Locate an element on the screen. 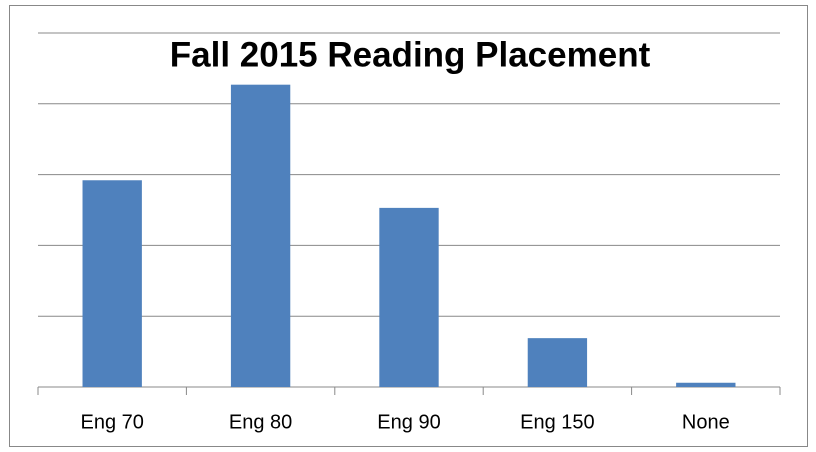 The width and height of the screenshot is (816, 452). x-tick-label: Eng 80 is located at coordinates (260, 422).